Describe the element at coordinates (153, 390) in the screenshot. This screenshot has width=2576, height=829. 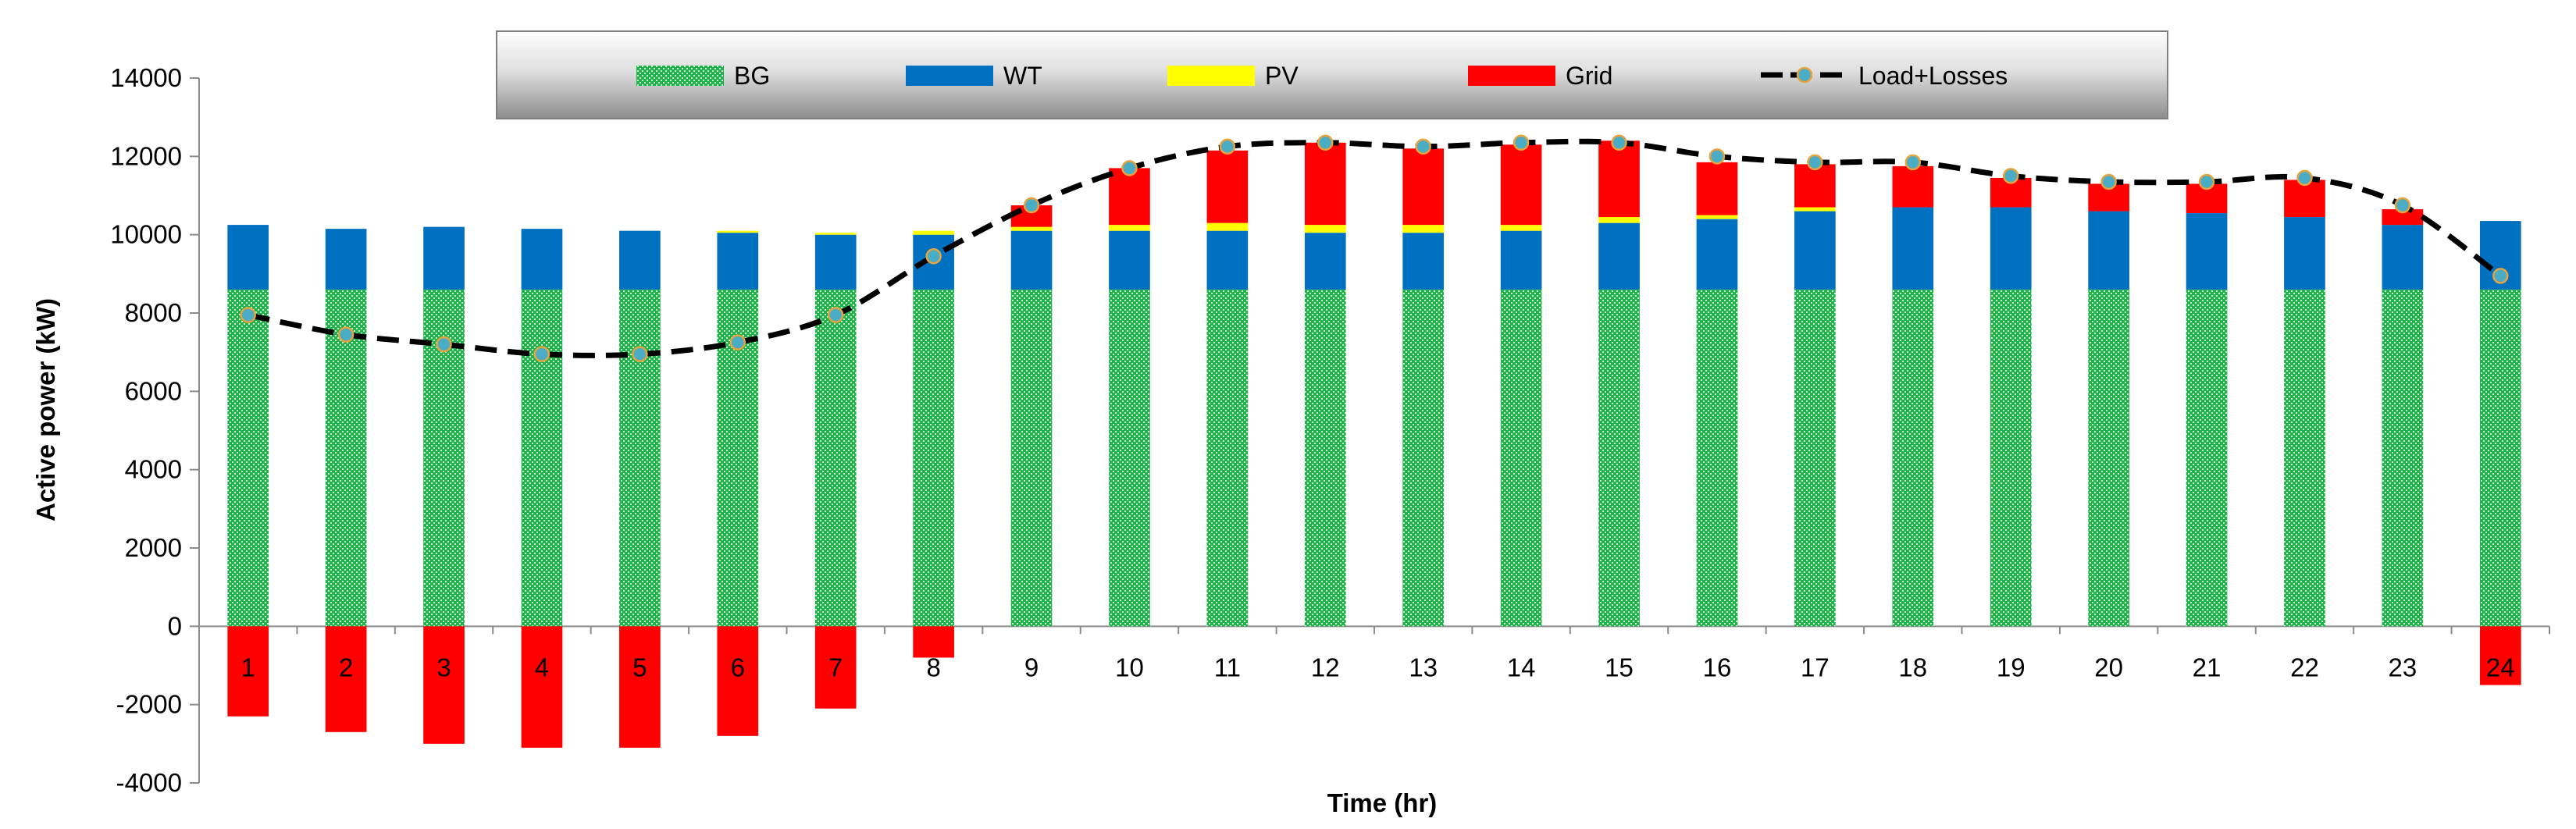
I see `y-tick-label: 6000` at that location.